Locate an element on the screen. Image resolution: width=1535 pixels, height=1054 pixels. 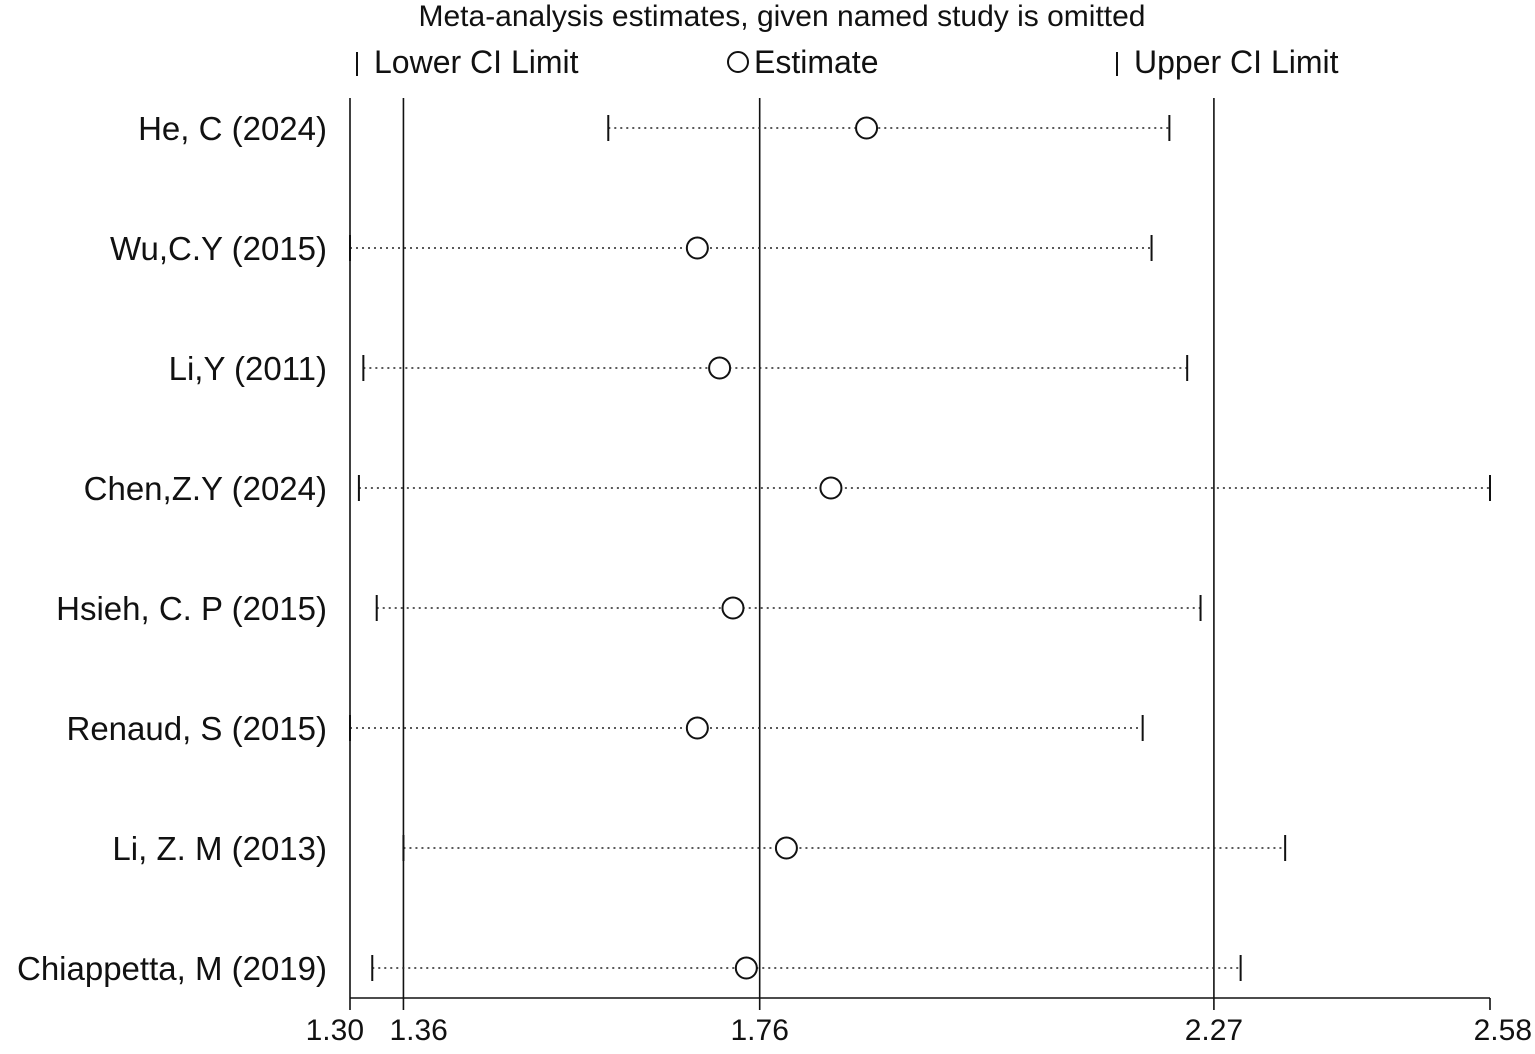
legend: Lower CI Limit Estimate Upper CI Limit is located at coordinates (847, 62).